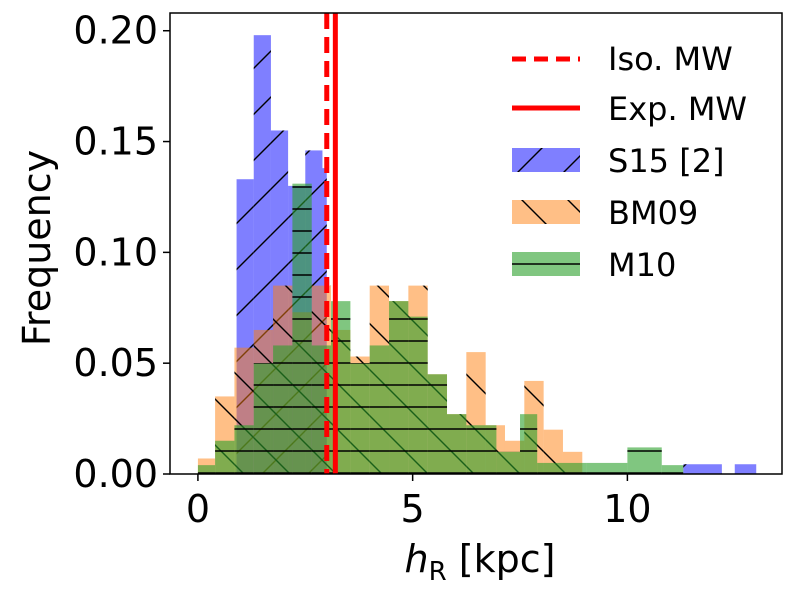  Describe the element at coordinates (627, 509) in the screenshot. I see `x-tick-label: 10` at that location.